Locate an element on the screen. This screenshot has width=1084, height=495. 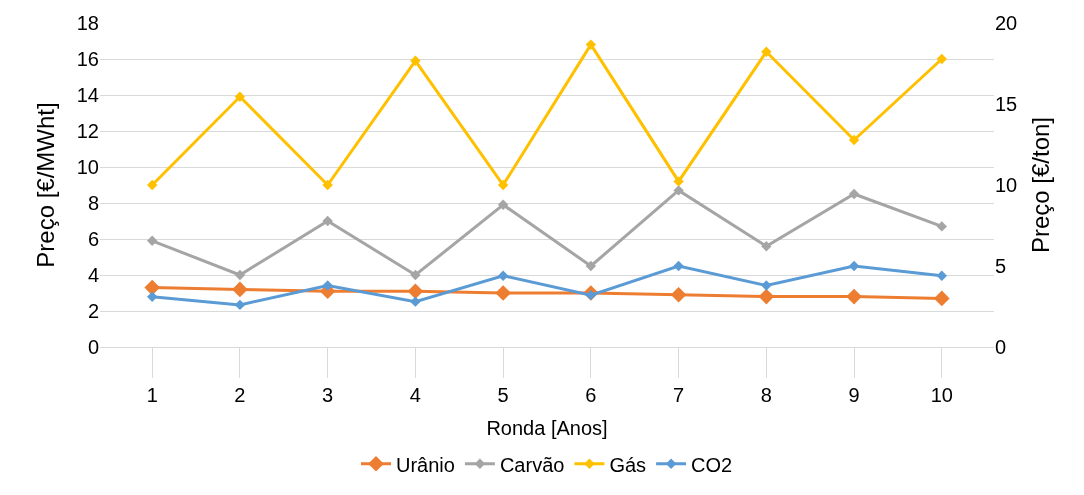
y-axis-title: Preço [€/MWht] is located at coordinates (45, 185).